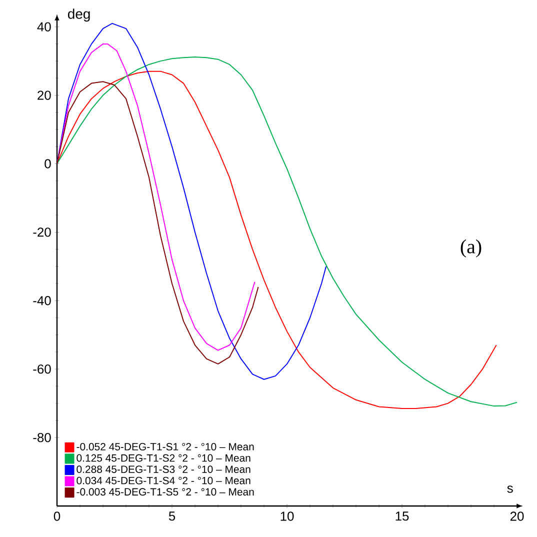 The height and width of the screenshot is (537, 537). I want to click on legend-label: -0.052 45-DEG-T1-S1 °2 - °10 – Mean, so click(165, 446).